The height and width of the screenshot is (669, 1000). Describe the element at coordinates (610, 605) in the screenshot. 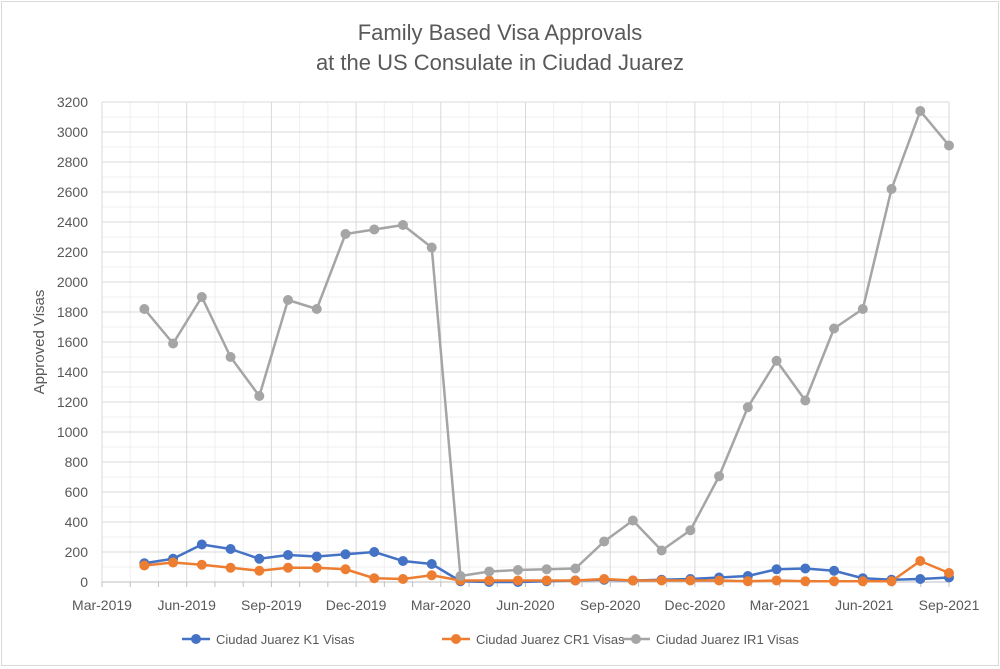

I see `x-tick-label: Sep-2020` at that location.